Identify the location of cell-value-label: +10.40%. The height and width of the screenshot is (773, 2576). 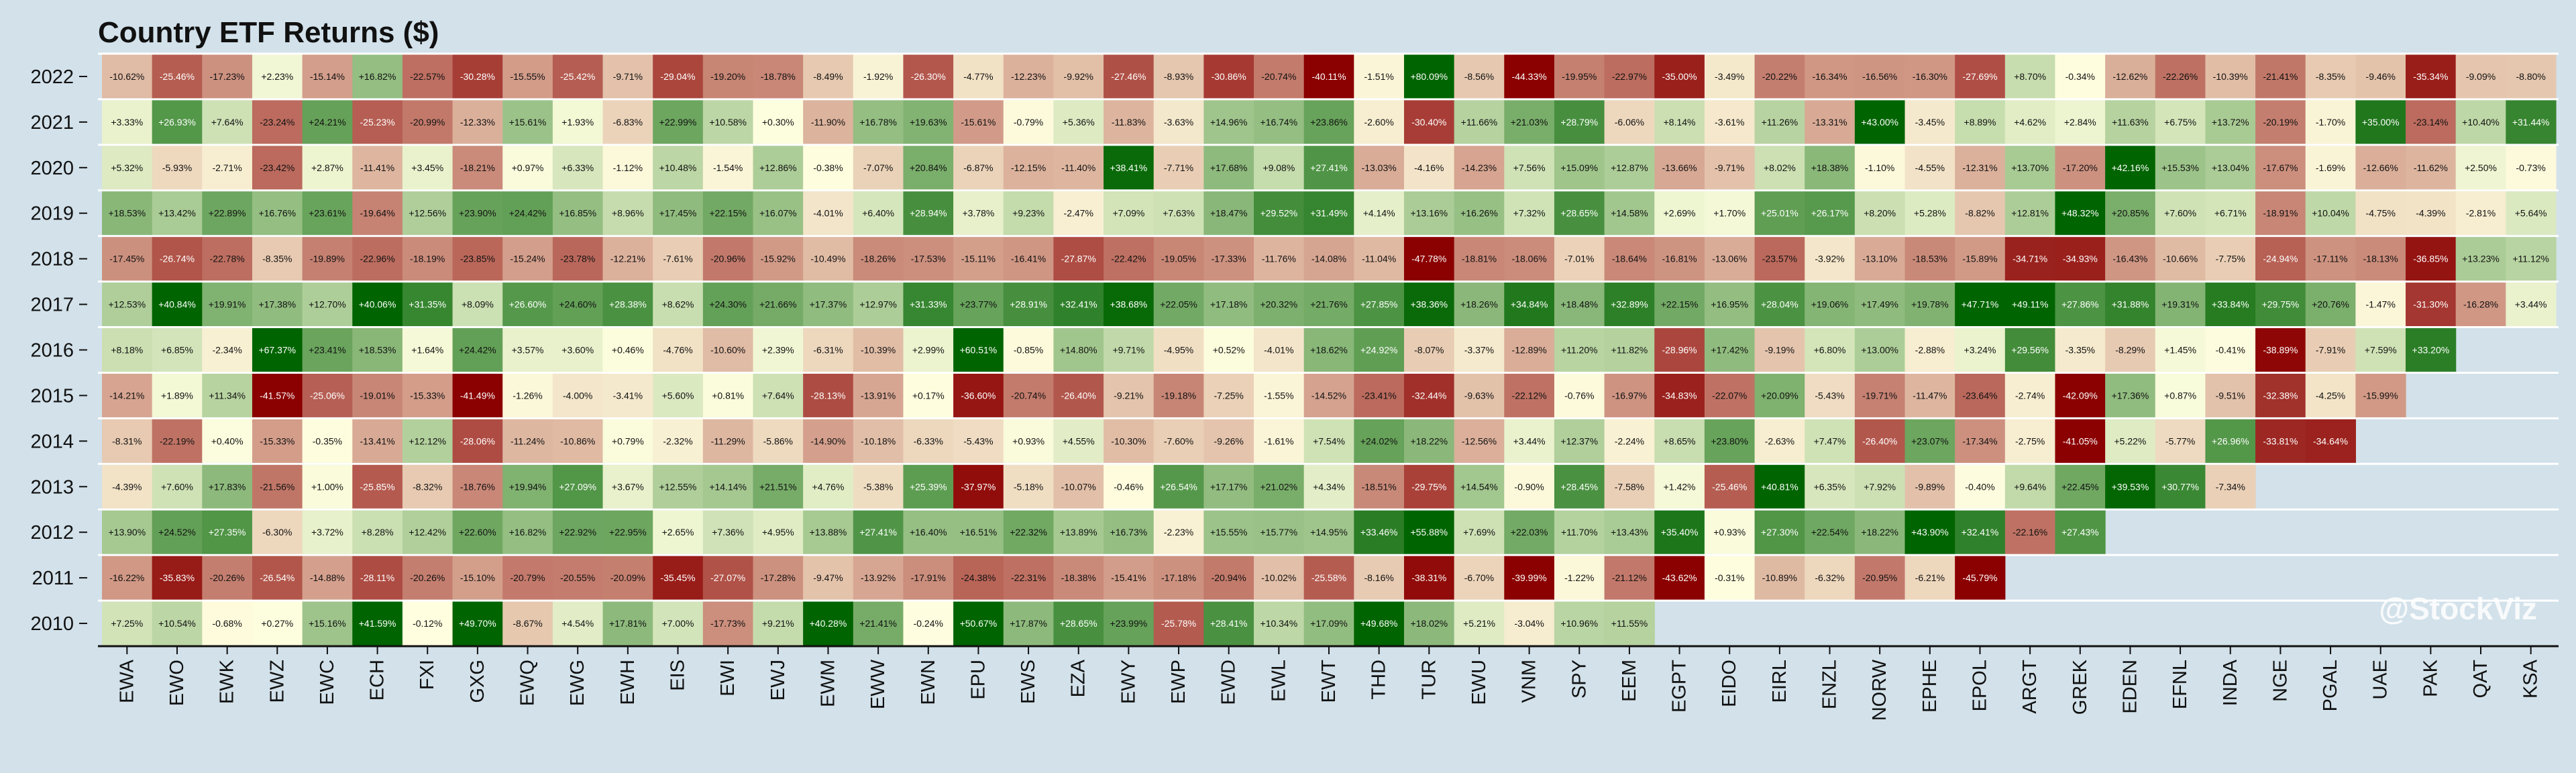
(2481, 122).